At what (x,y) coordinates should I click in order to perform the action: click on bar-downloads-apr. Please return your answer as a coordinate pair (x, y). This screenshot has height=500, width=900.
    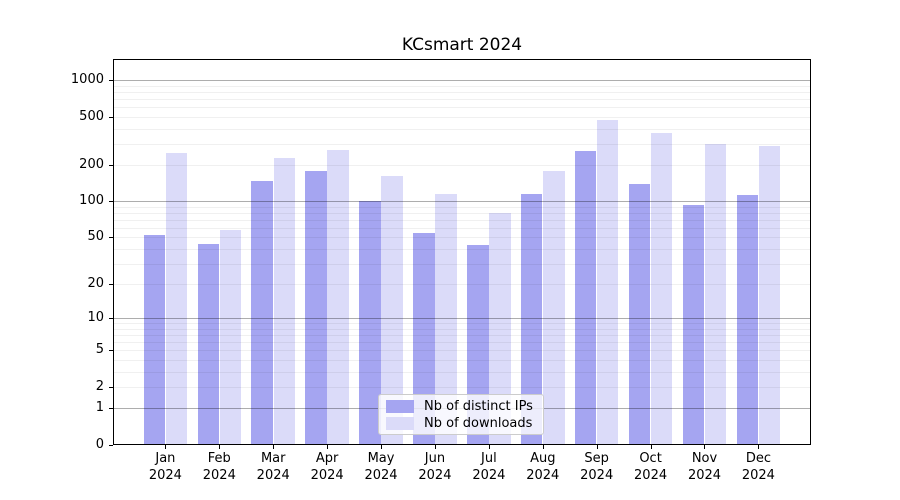
    Looking at the image, I should click on (338, 297).